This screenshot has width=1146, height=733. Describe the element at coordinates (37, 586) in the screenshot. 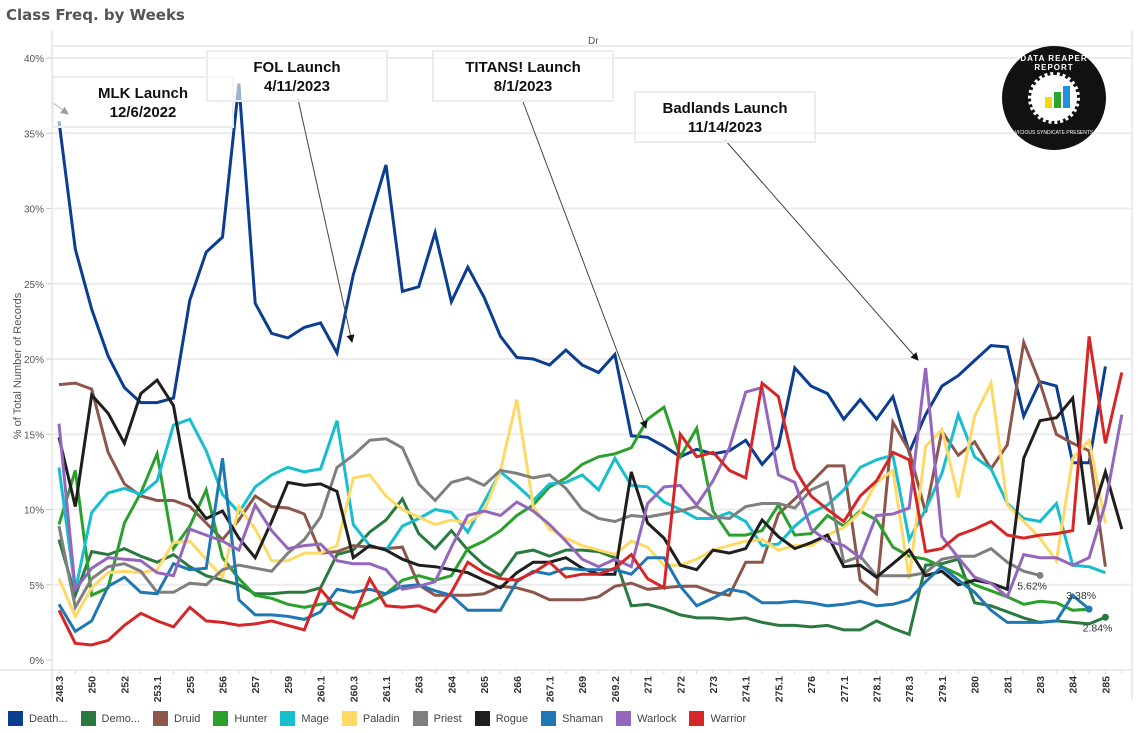

I see `y-tick-label: 5%` at that location.